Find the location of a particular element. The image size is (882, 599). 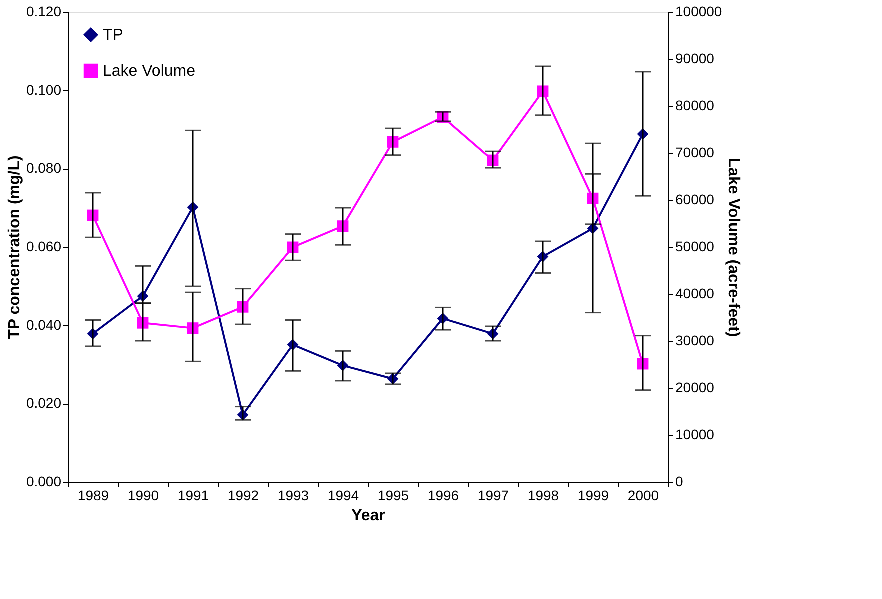

x-tick-label: 1999 is located at coordinates (594, 496).